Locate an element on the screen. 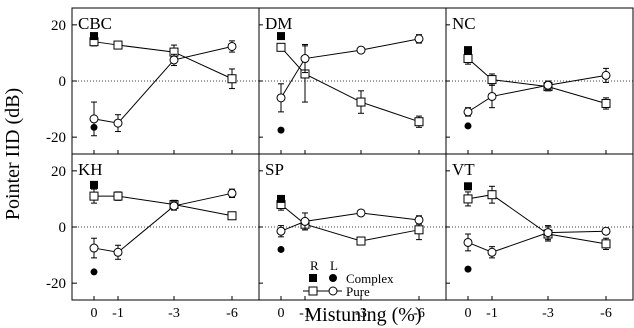 This screenshot has width=634, height=328. panel-label: VT is located at coordinates (463, 169).